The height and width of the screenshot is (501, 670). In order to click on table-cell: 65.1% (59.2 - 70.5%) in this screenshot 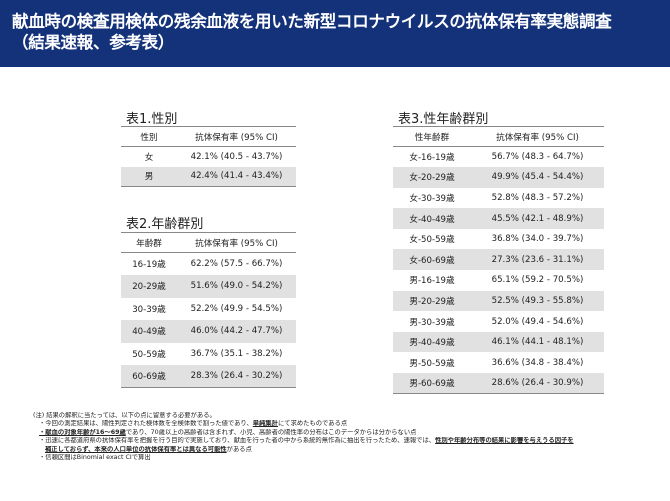, I will do `click(537, 280)`.